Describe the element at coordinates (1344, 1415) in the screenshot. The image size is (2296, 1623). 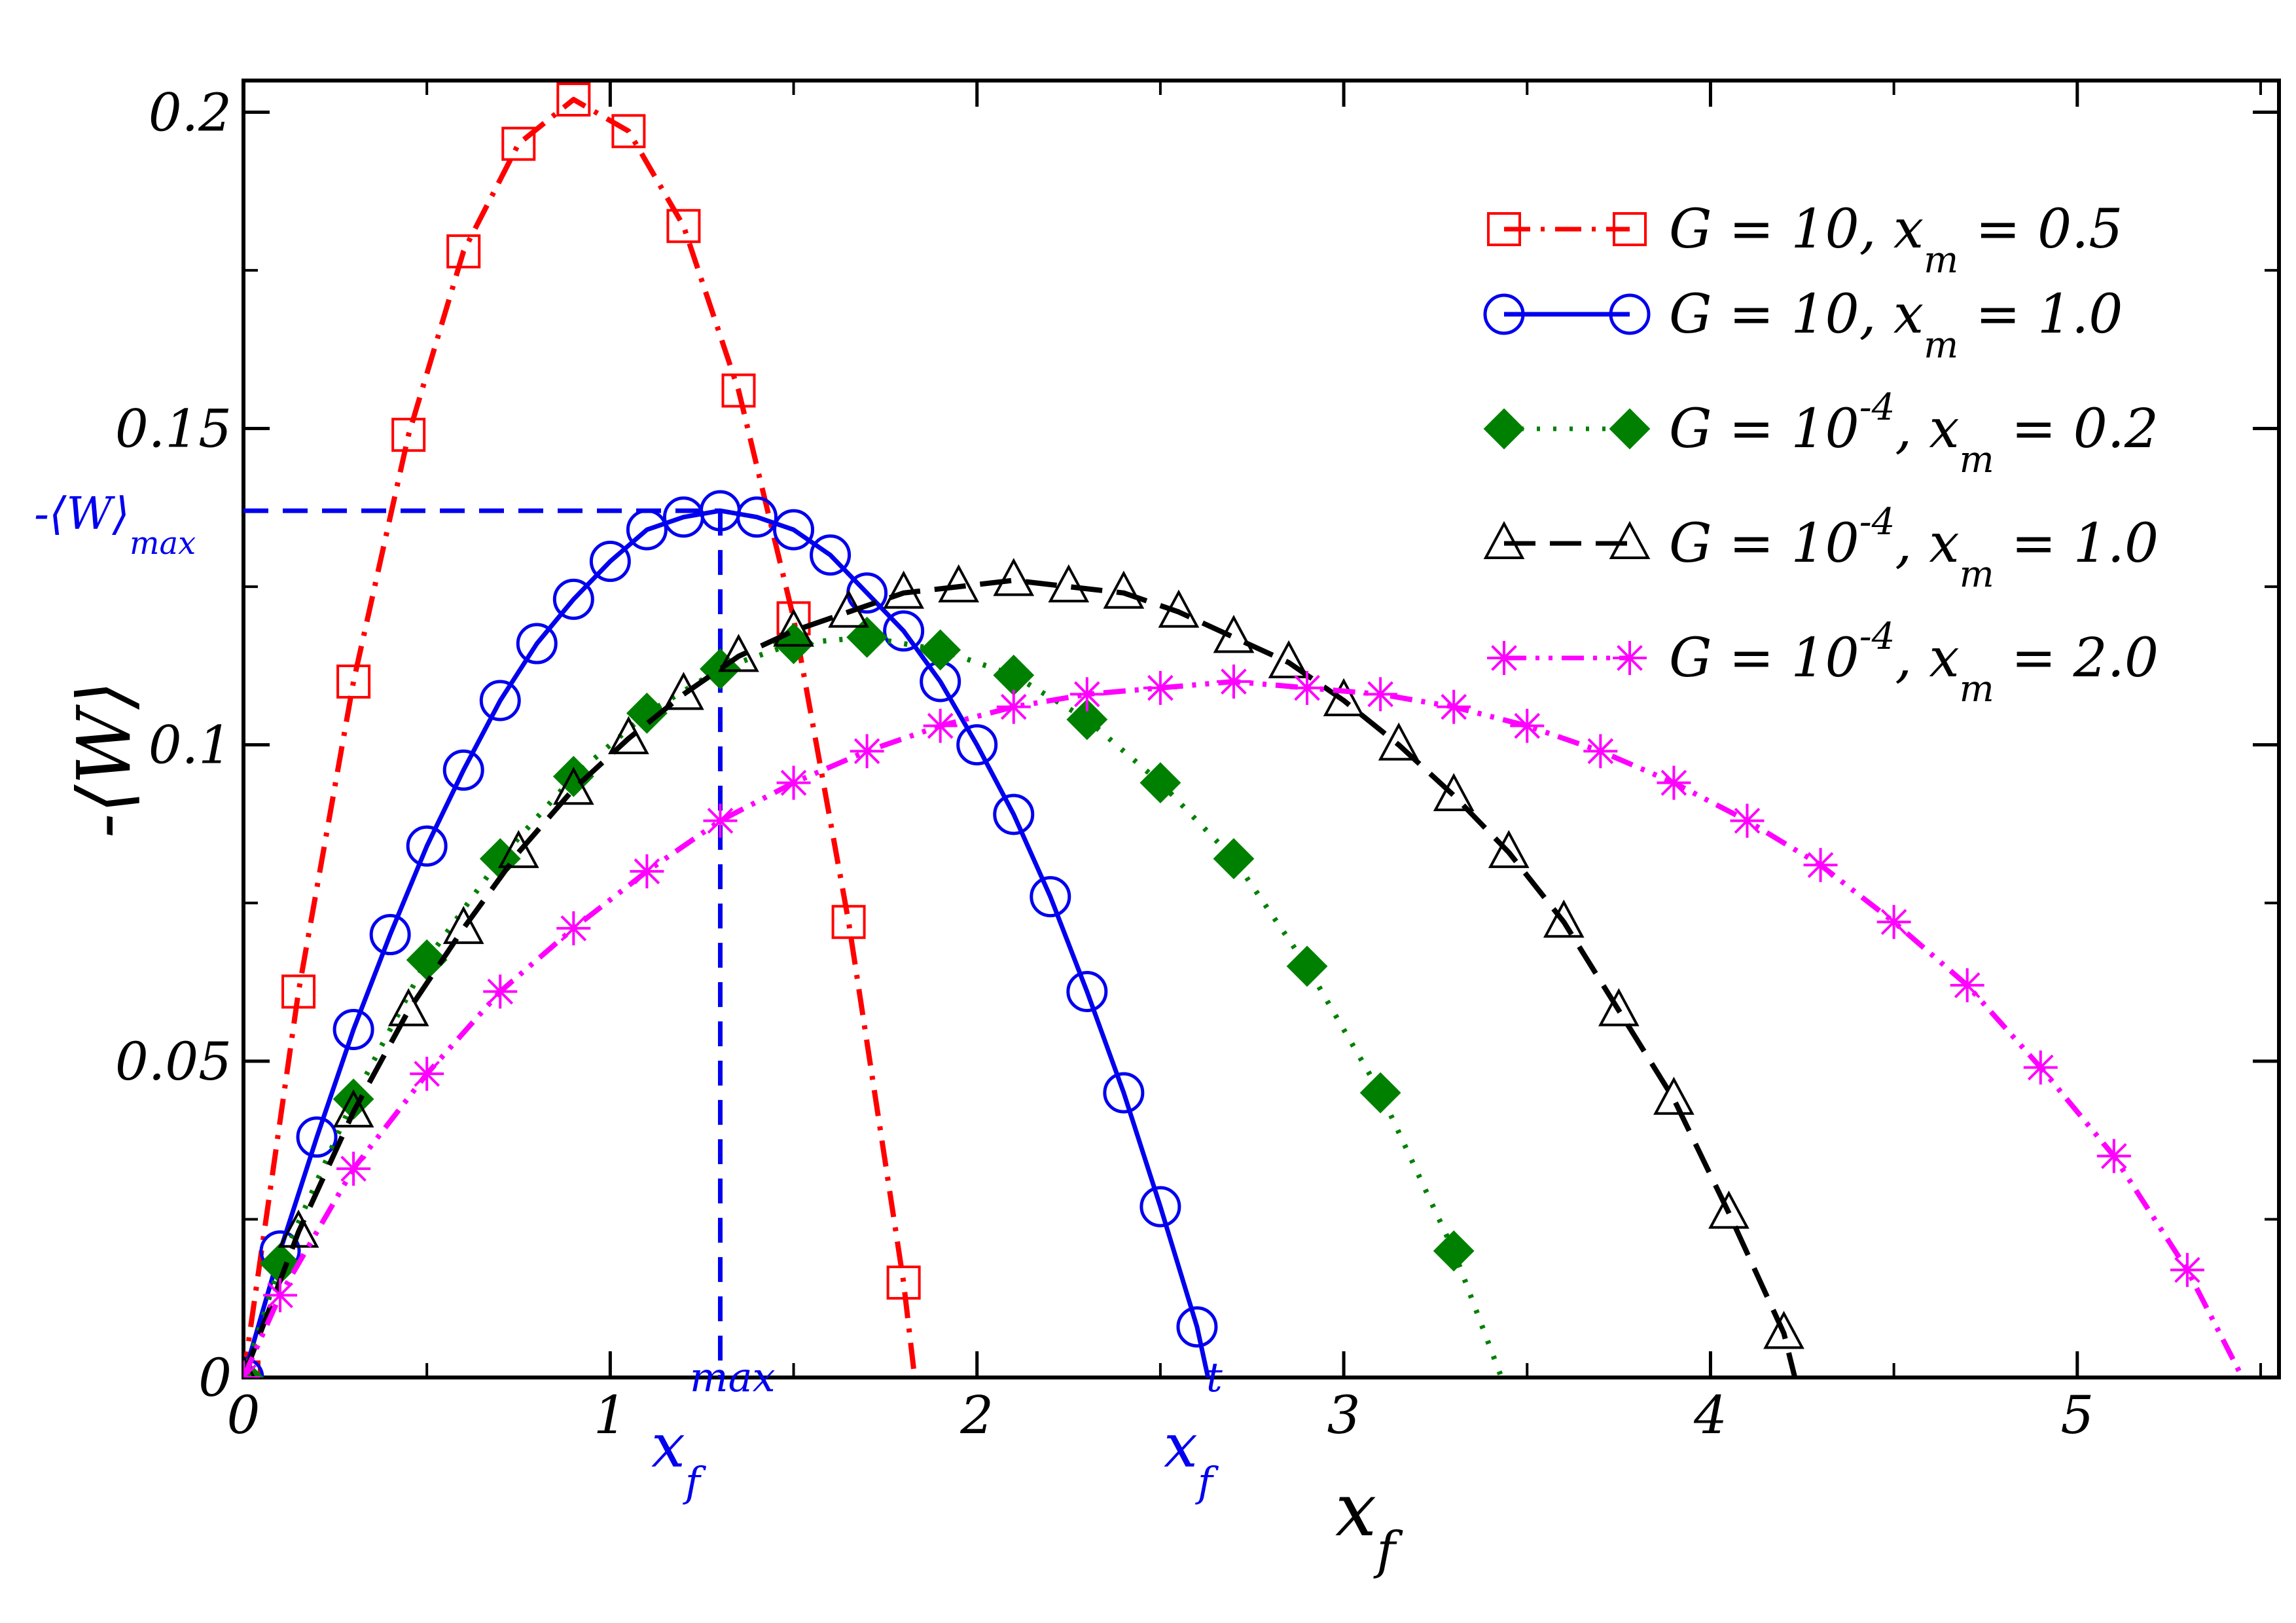
I see `x-tick-label: 3` at that location.